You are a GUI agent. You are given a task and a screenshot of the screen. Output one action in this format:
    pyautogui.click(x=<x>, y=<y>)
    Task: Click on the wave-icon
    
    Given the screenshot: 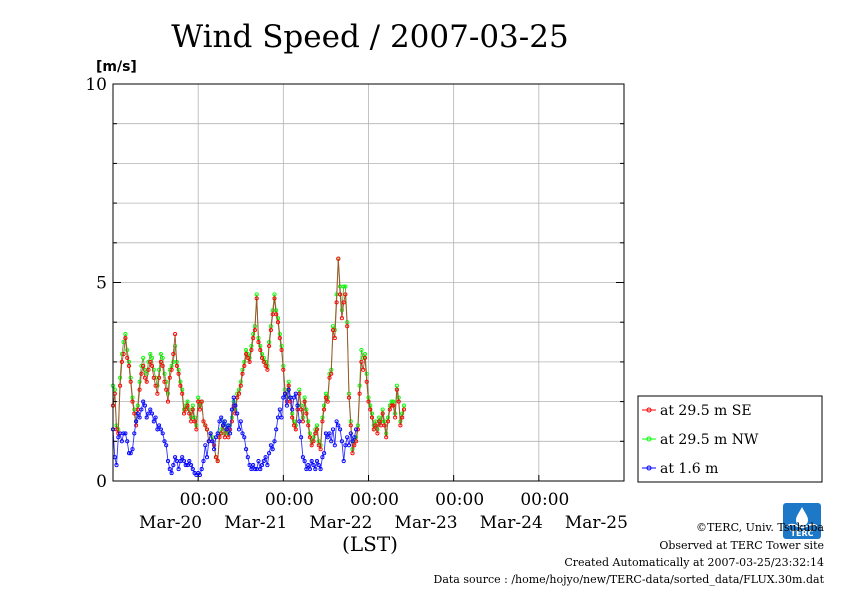 What is the action you would take?
    pyautogui.click(x=802, y=526)
    